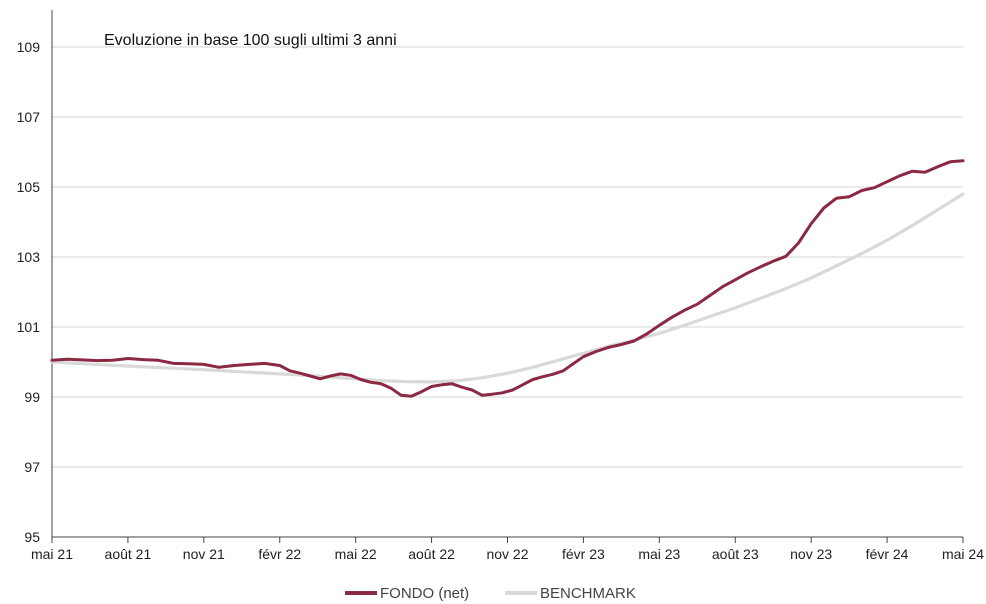 Image resolution: width=986 pixels, height=604 pixels. What do you see at coordinates (32, 397) in the screenshot?
I see `y-tick-label: 99` at bounding box center [32, 397].